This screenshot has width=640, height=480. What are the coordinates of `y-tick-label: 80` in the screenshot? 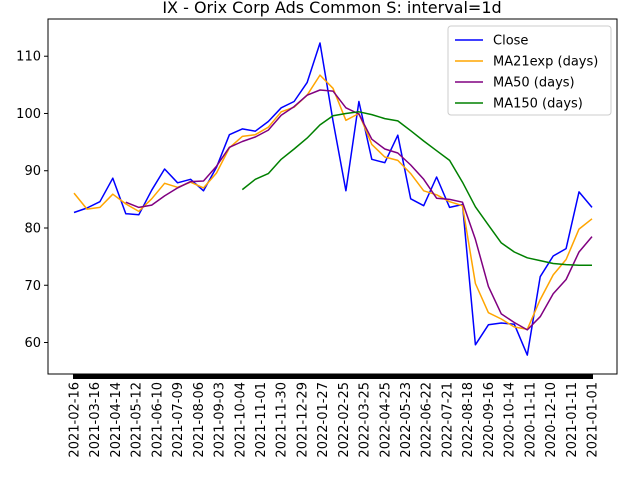 It's located at (32, 228).